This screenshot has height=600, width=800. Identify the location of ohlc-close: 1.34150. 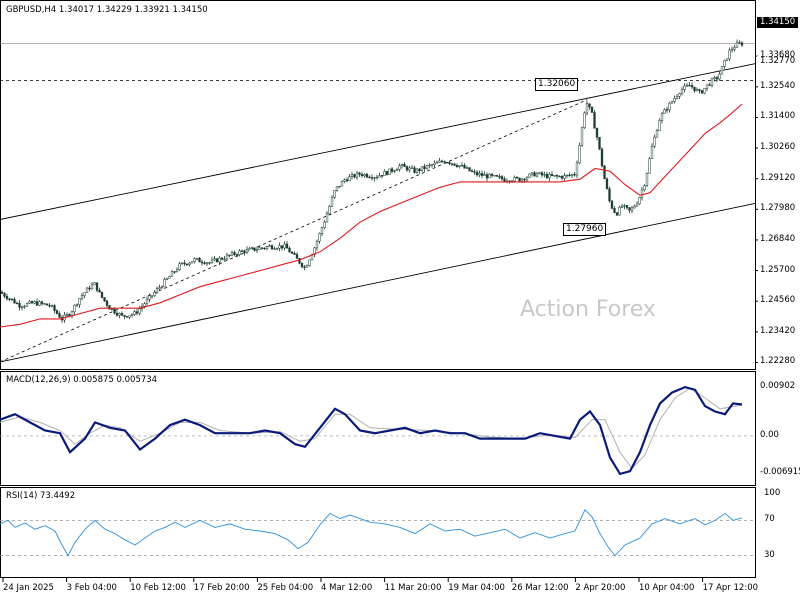
(190, 10).